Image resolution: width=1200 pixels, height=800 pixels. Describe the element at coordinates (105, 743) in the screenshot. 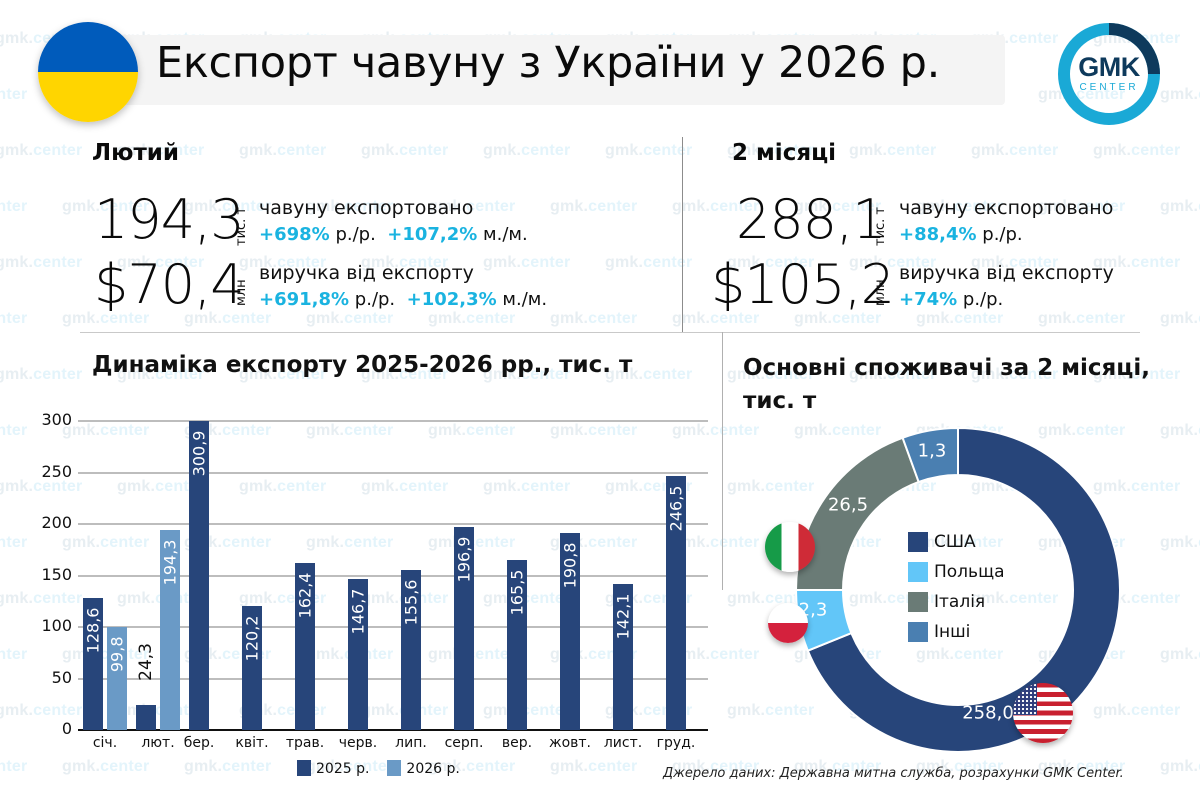

I see `x-tick-label: січ.` at that location.